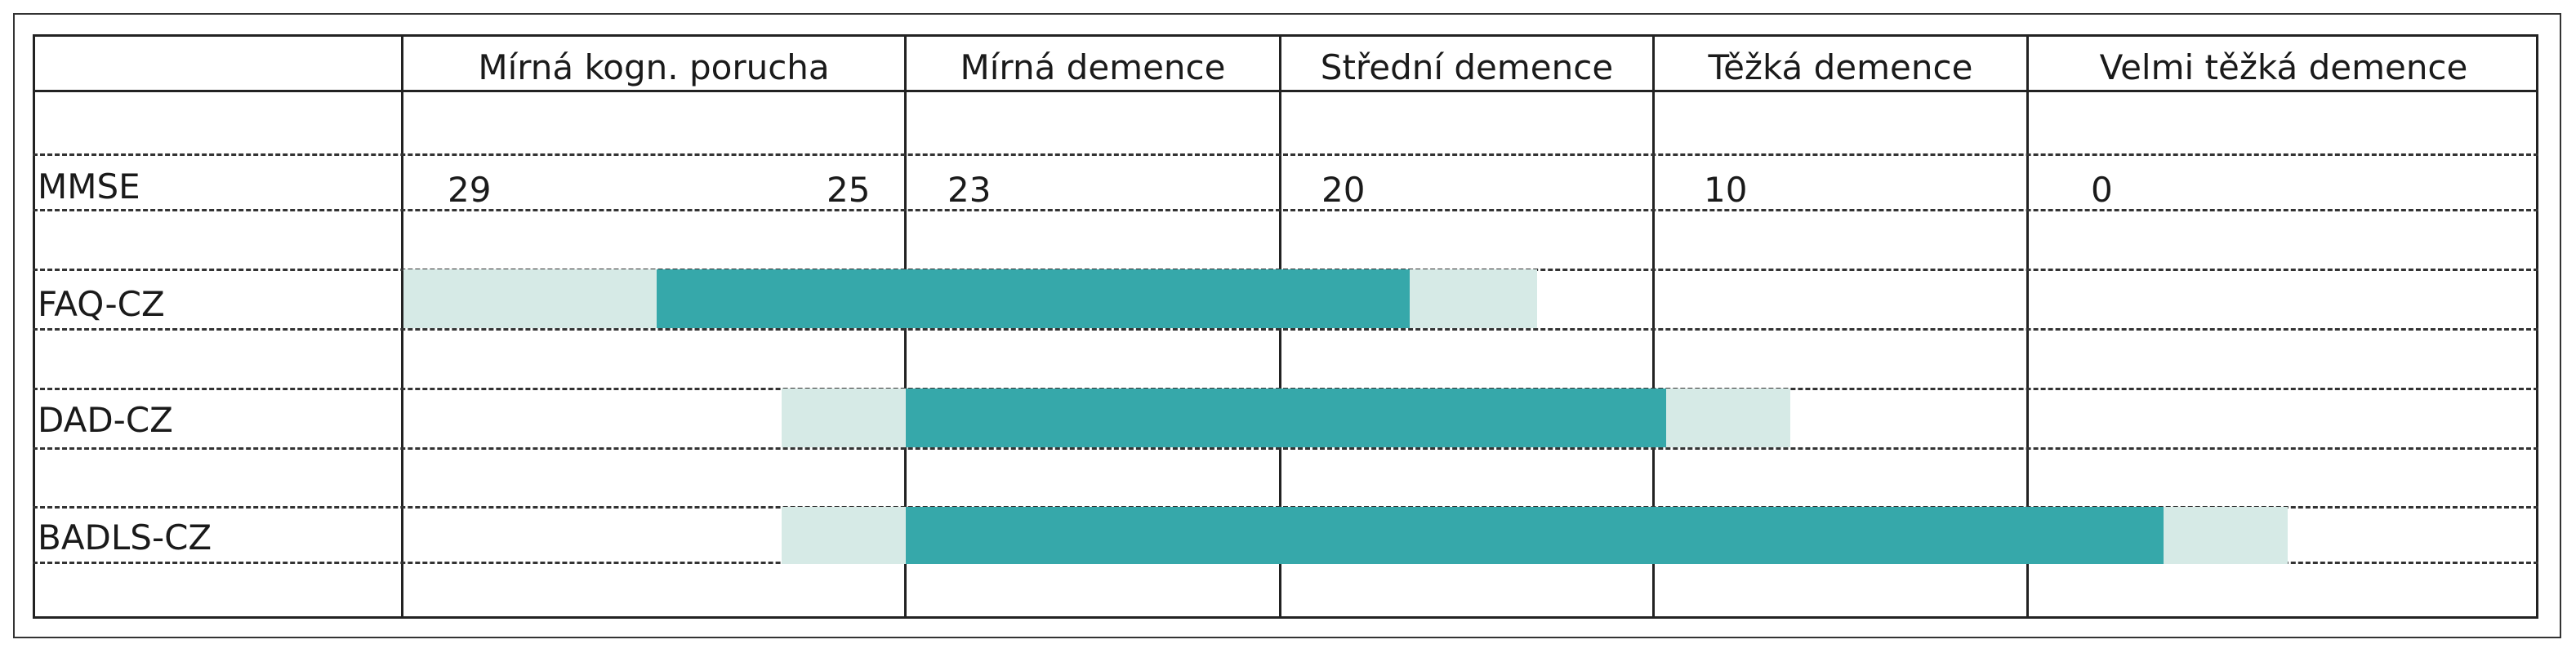 The height and width of the screenshot is (653, 2576). I want to click on badls-range-extension-left, so click(844, 535).